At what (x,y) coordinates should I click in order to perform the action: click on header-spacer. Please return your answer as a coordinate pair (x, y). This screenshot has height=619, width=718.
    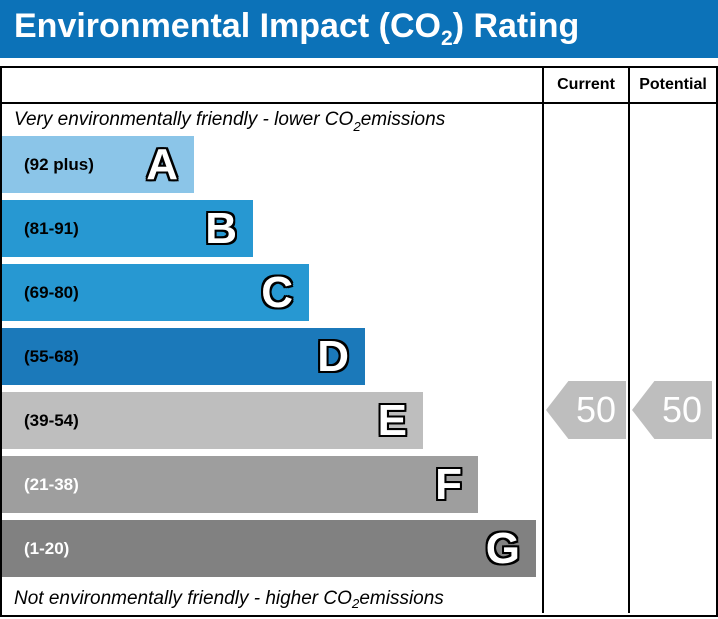
    Looking at the image, I should click on (272, 85).